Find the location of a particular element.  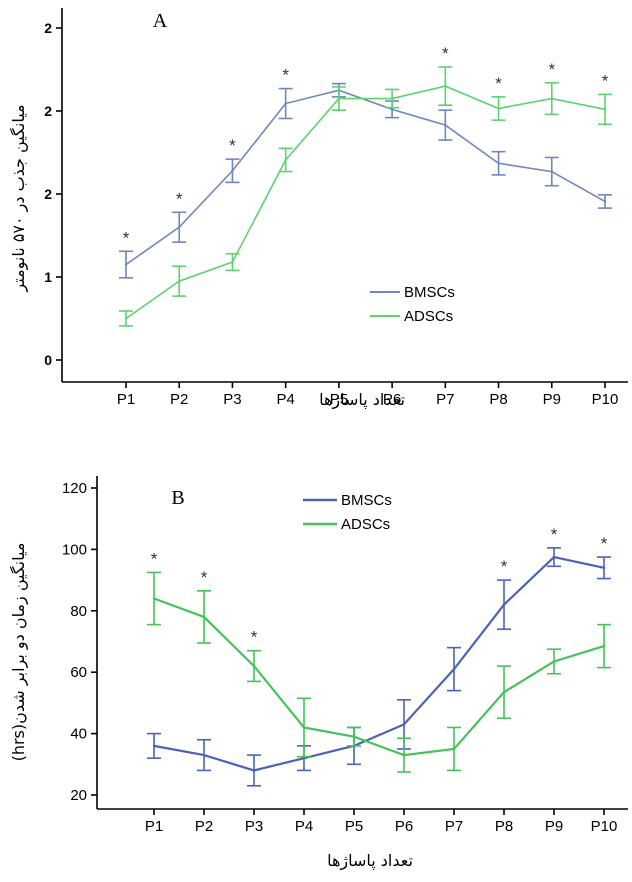

panel-label: B is located at coordinates (177, 498).